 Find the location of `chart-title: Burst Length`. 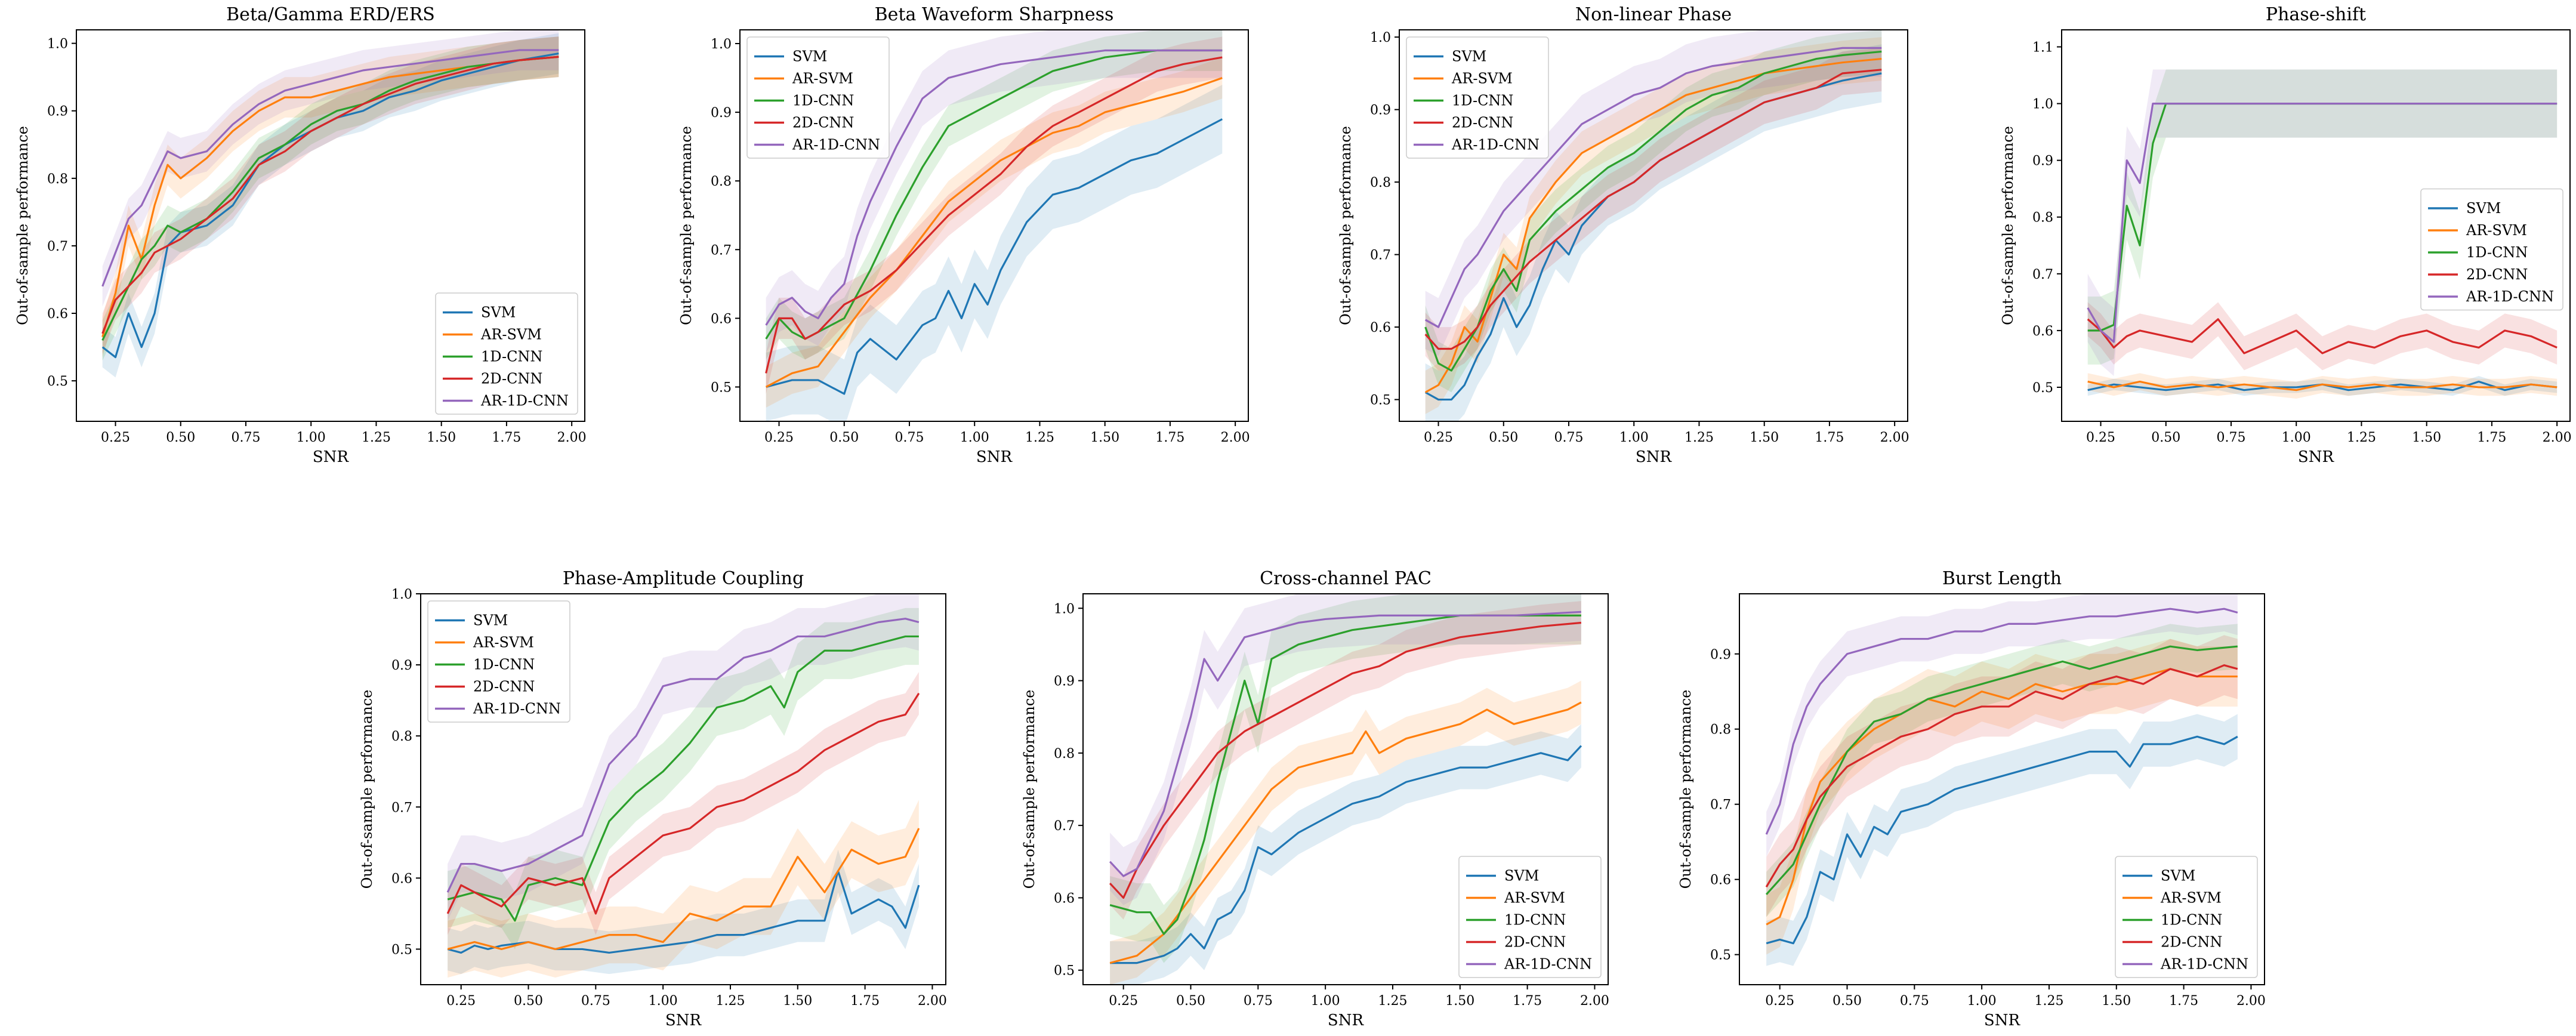

chart-title: Burst Length is located at coordinates (2002, 578).